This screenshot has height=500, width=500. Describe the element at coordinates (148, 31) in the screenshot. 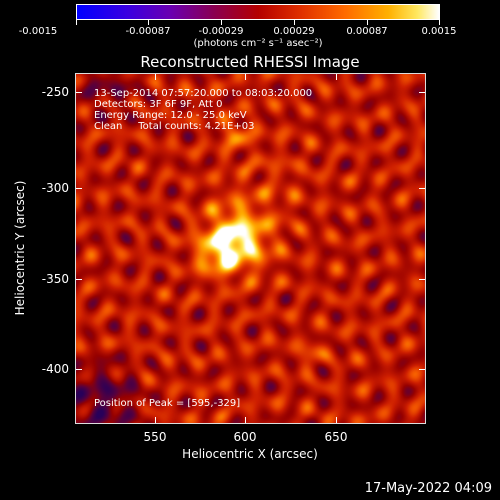

I see `colorbar-tick-label: -0.00087` at that location.